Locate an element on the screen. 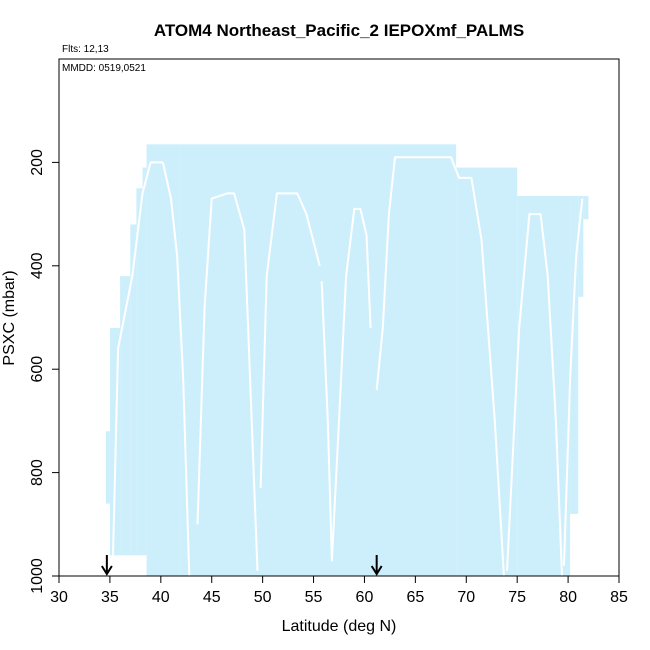  y-tick-label: 400 is located at coordinates (37, 265).